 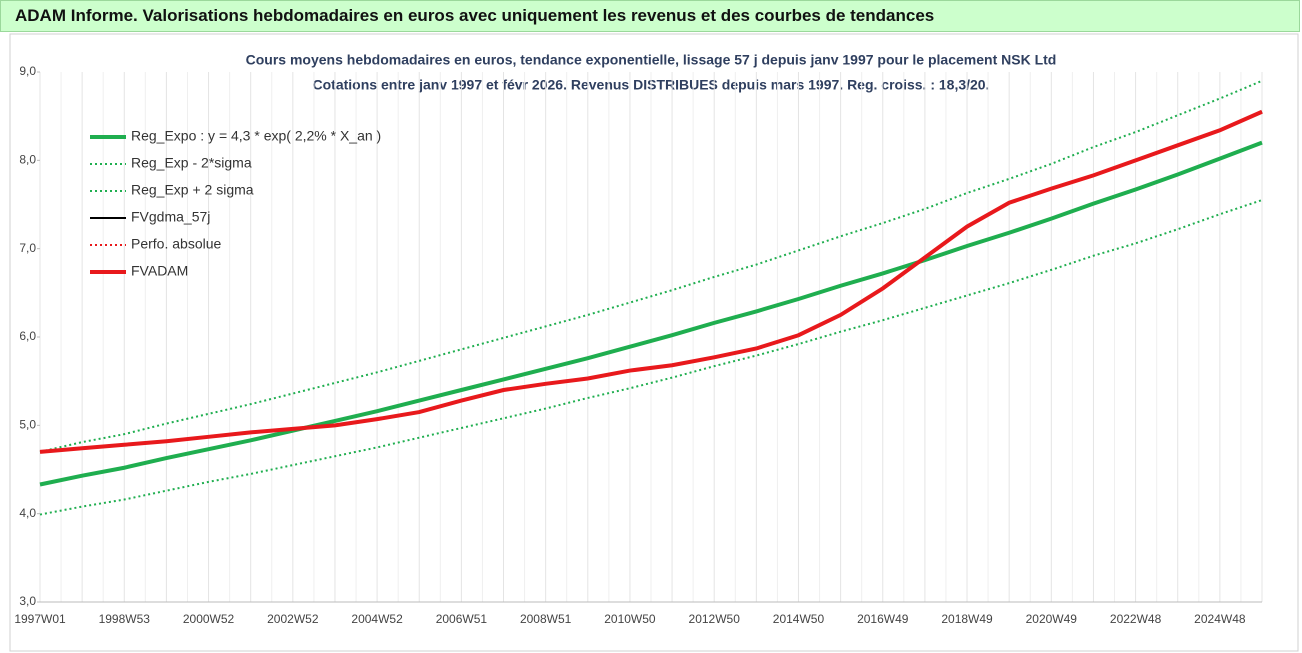 What do you see at coordinates (1136, 619) in the screenshot?
I see `x-tick-label: 2022W48` at bounding box center [1136, 619].